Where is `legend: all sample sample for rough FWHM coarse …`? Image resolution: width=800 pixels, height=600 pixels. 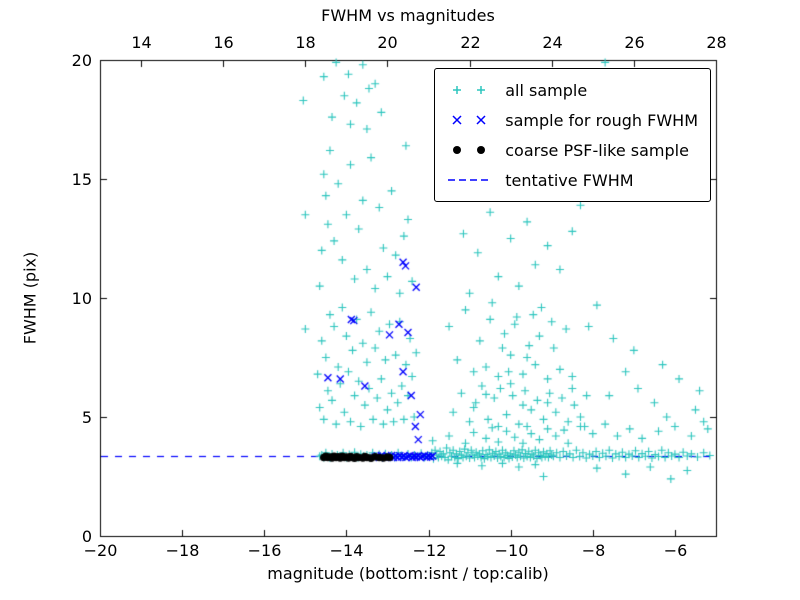
legend: all sample sample for rough FWHM coarse … is located at coordinates (572, 135).